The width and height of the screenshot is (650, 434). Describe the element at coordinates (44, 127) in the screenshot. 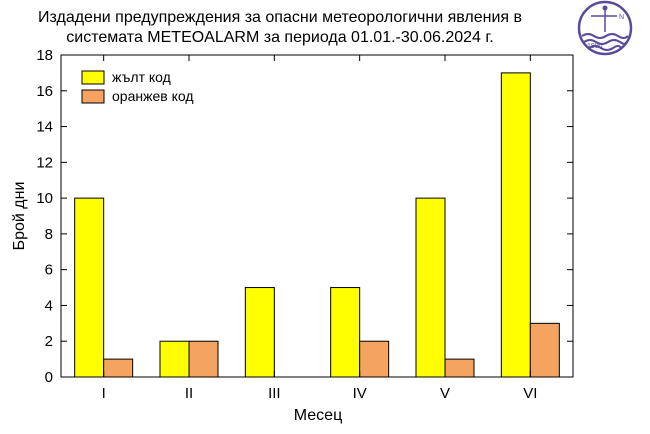

I see `y-tick-label: 14` at that location.